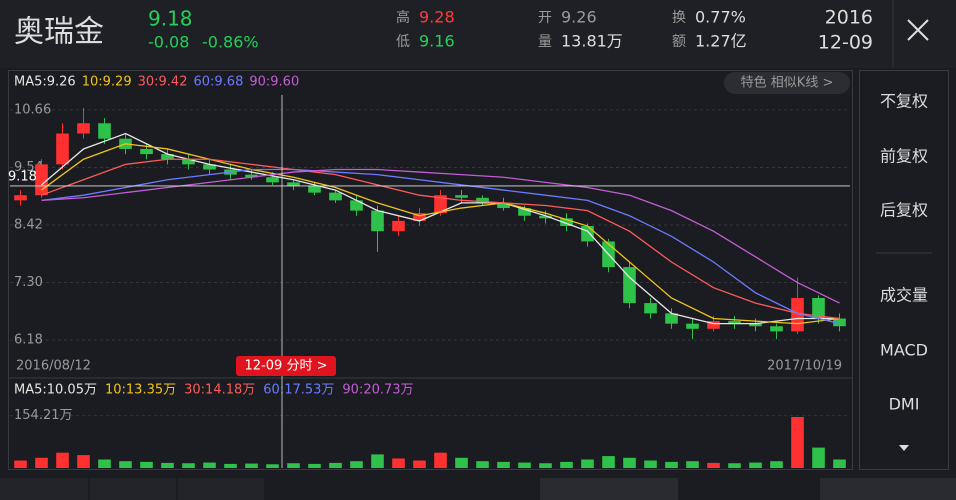  Describe the element at coordinates (140, 390) in the screenshot. I see `legend-entry: 10:13.35万` at that location.